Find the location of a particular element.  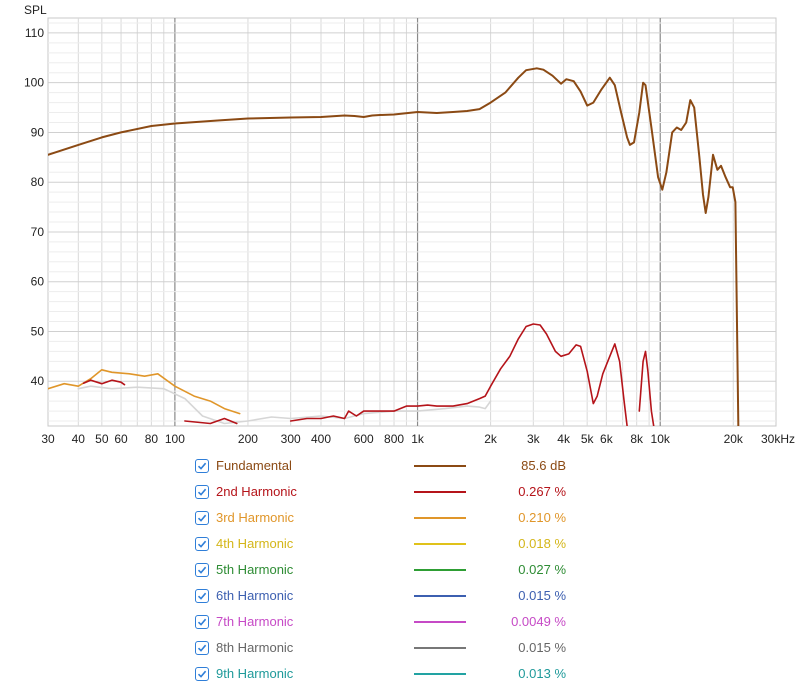

legend-item: 2nd Harmonic 0.267 % is located at coordinates (400, 495).